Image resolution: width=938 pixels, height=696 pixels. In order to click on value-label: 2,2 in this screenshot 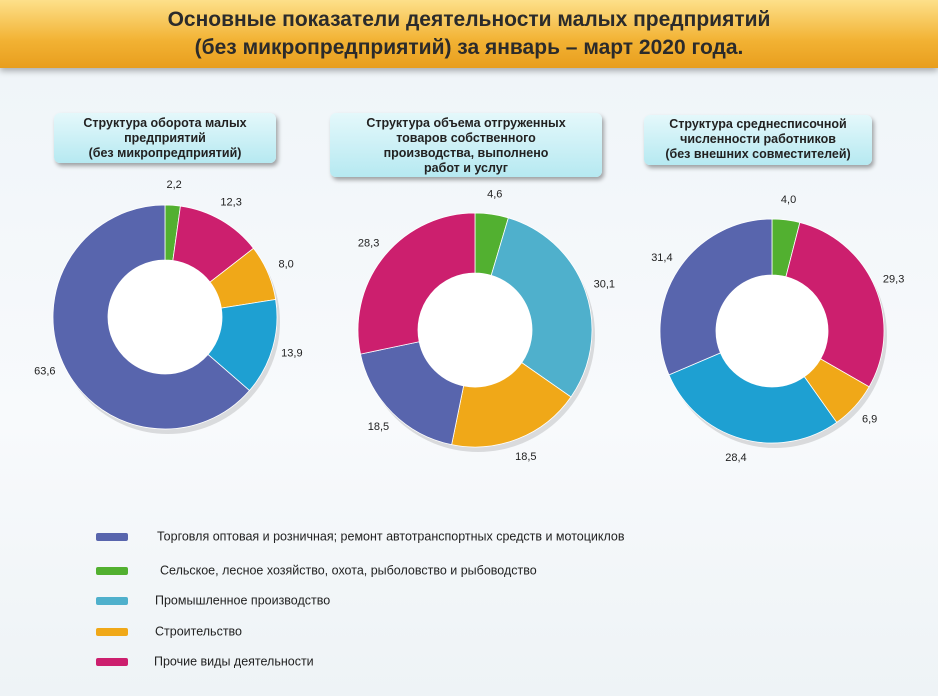, I will do `click(173, 185)`.